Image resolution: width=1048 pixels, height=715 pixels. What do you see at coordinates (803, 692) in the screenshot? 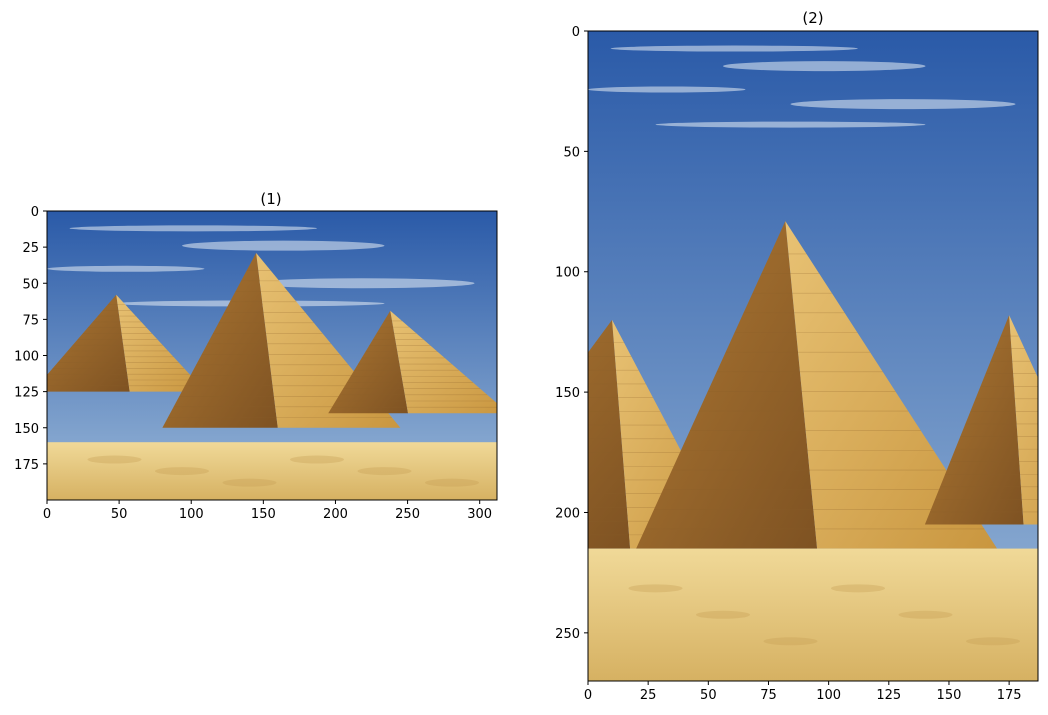
I see `subplot-2-x-axis: 0 25 50 75 100 125 150 175` at bounding box center [803, 692].